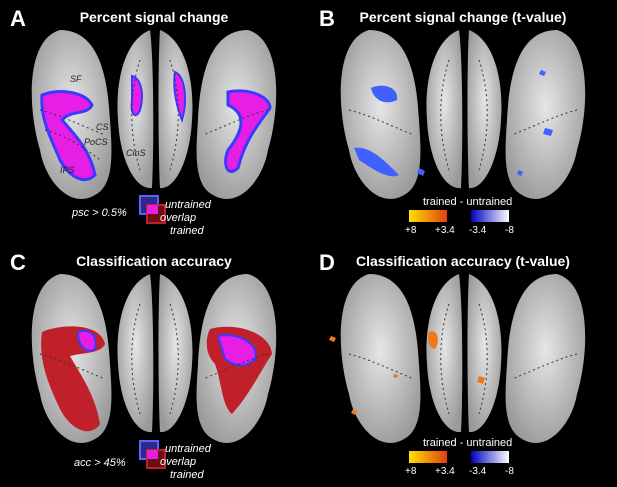 This screenshot has height=487, width=617. What do you see at coordinates (18, 262) in the screenshot?
I see `panel-letter: C` at bounding box center [18, 262].